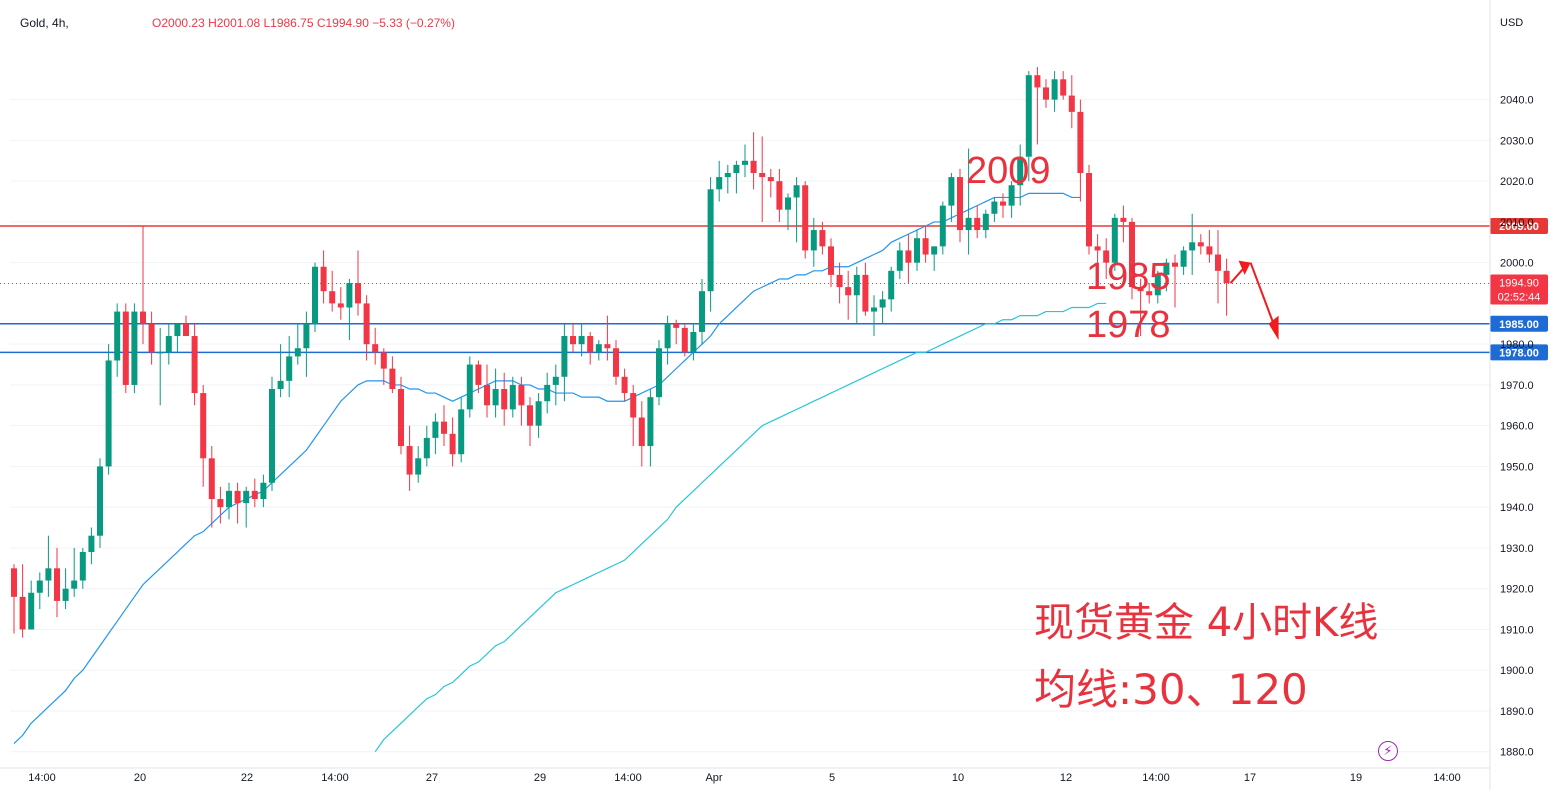 The width and height of the screenshot is (1561, 790). Describe the element at coordinates (247, 778) in the screenshot. I see `x-tick-label: 22` at that location.